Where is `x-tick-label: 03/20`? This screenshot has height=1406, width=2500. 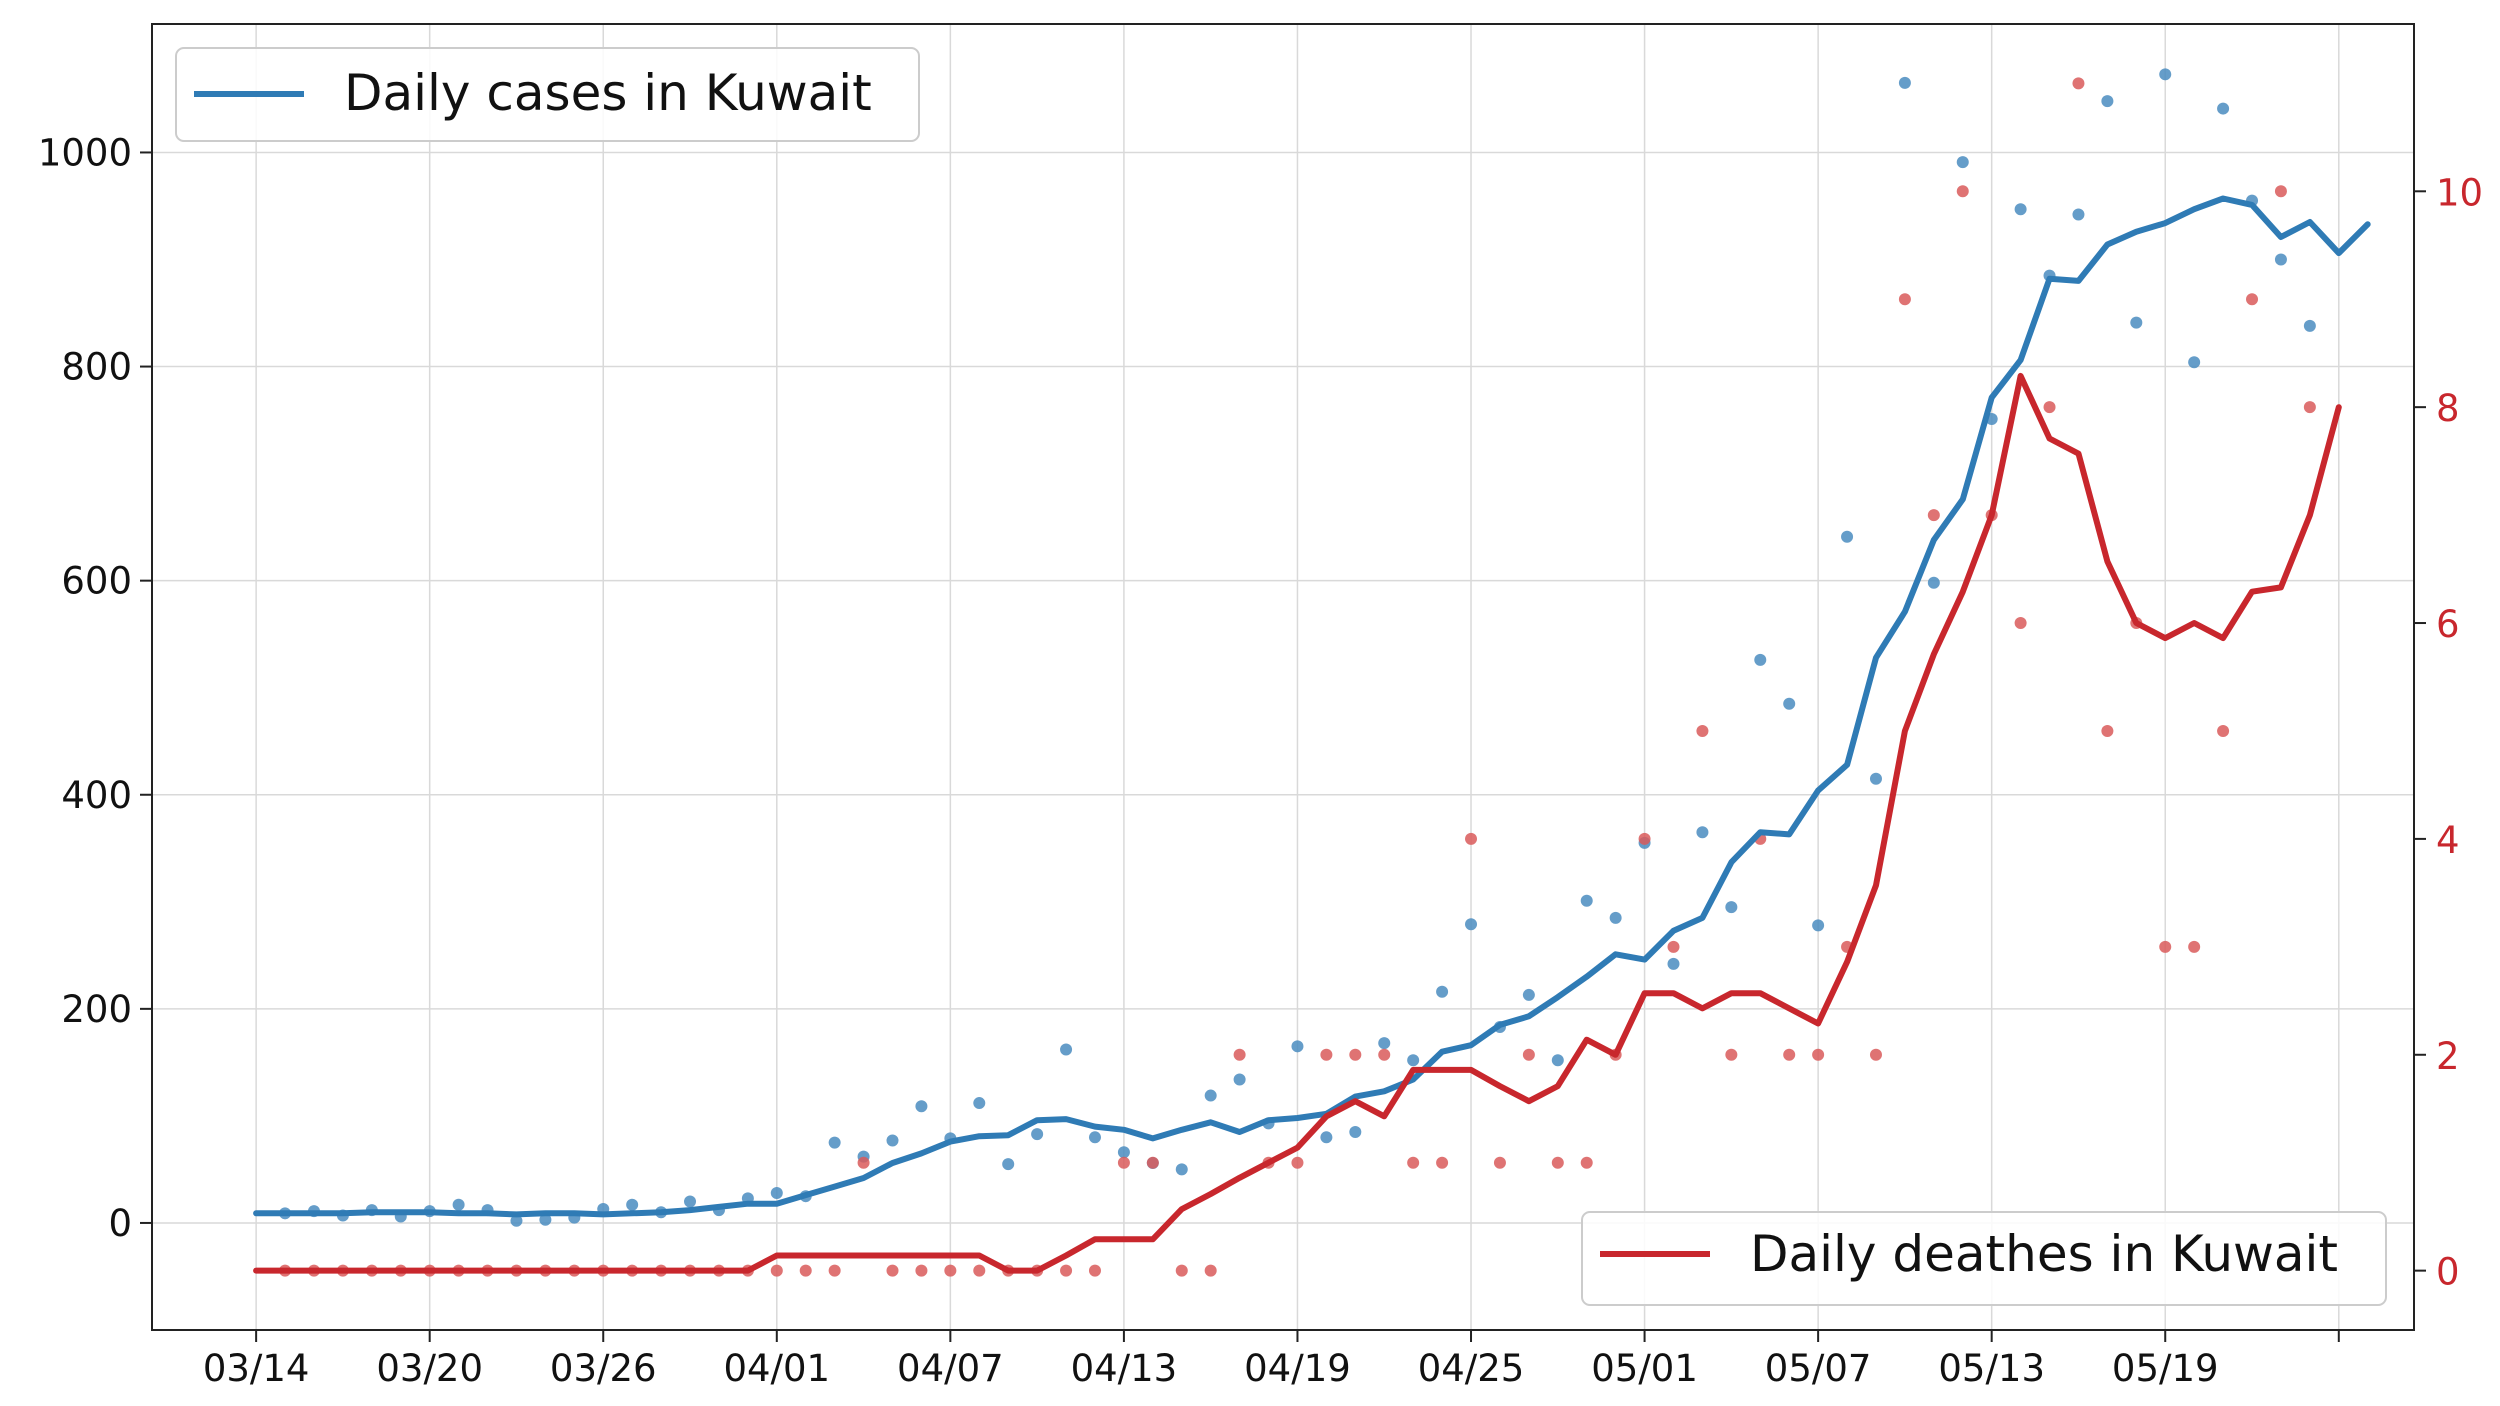
x-tick-label: 03/20 is located at coordinates (429, 1368).